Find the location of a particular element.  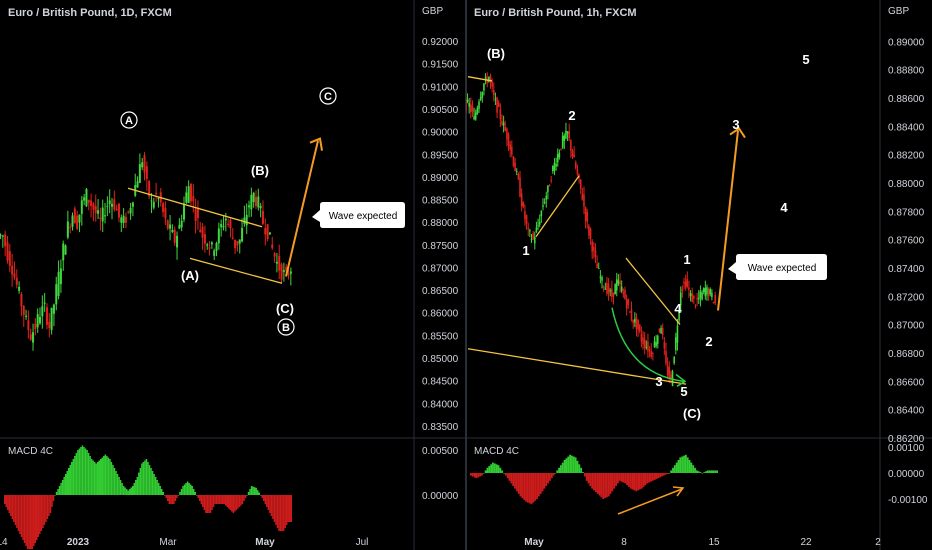

x-tick-label: May is located at coordinates (265, 542).